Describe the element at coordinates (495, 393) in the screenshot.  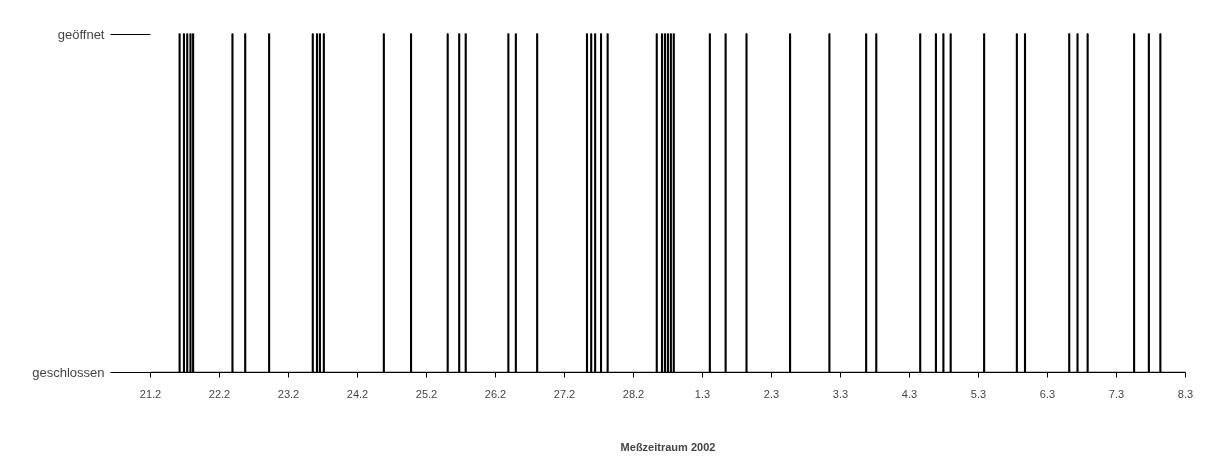
I see `x-tick-label: 26.2` at that location.